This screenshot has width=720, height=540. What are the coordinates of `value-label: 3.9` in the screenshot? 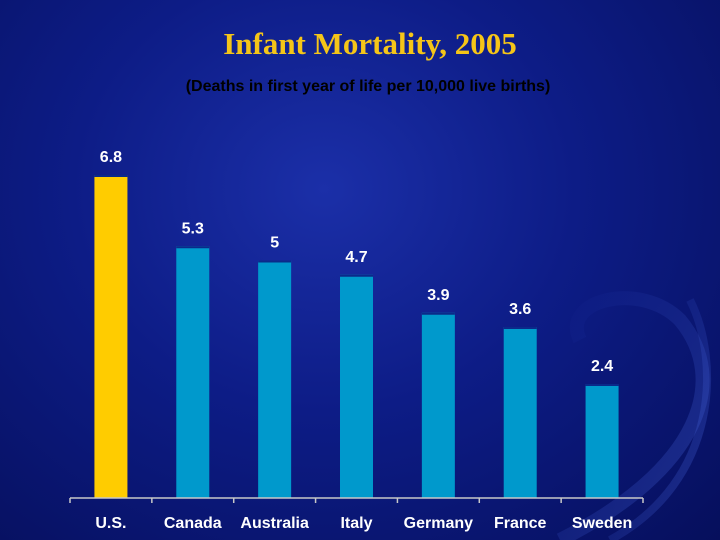 It's located at (438, 295).